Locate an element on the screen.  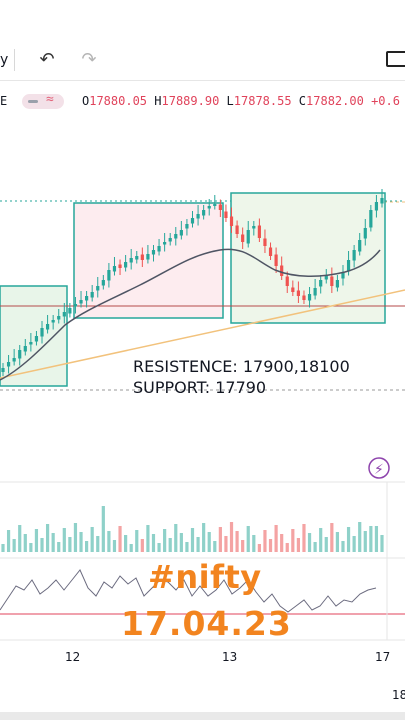
low-label: L is located at coordinates (230, 101).